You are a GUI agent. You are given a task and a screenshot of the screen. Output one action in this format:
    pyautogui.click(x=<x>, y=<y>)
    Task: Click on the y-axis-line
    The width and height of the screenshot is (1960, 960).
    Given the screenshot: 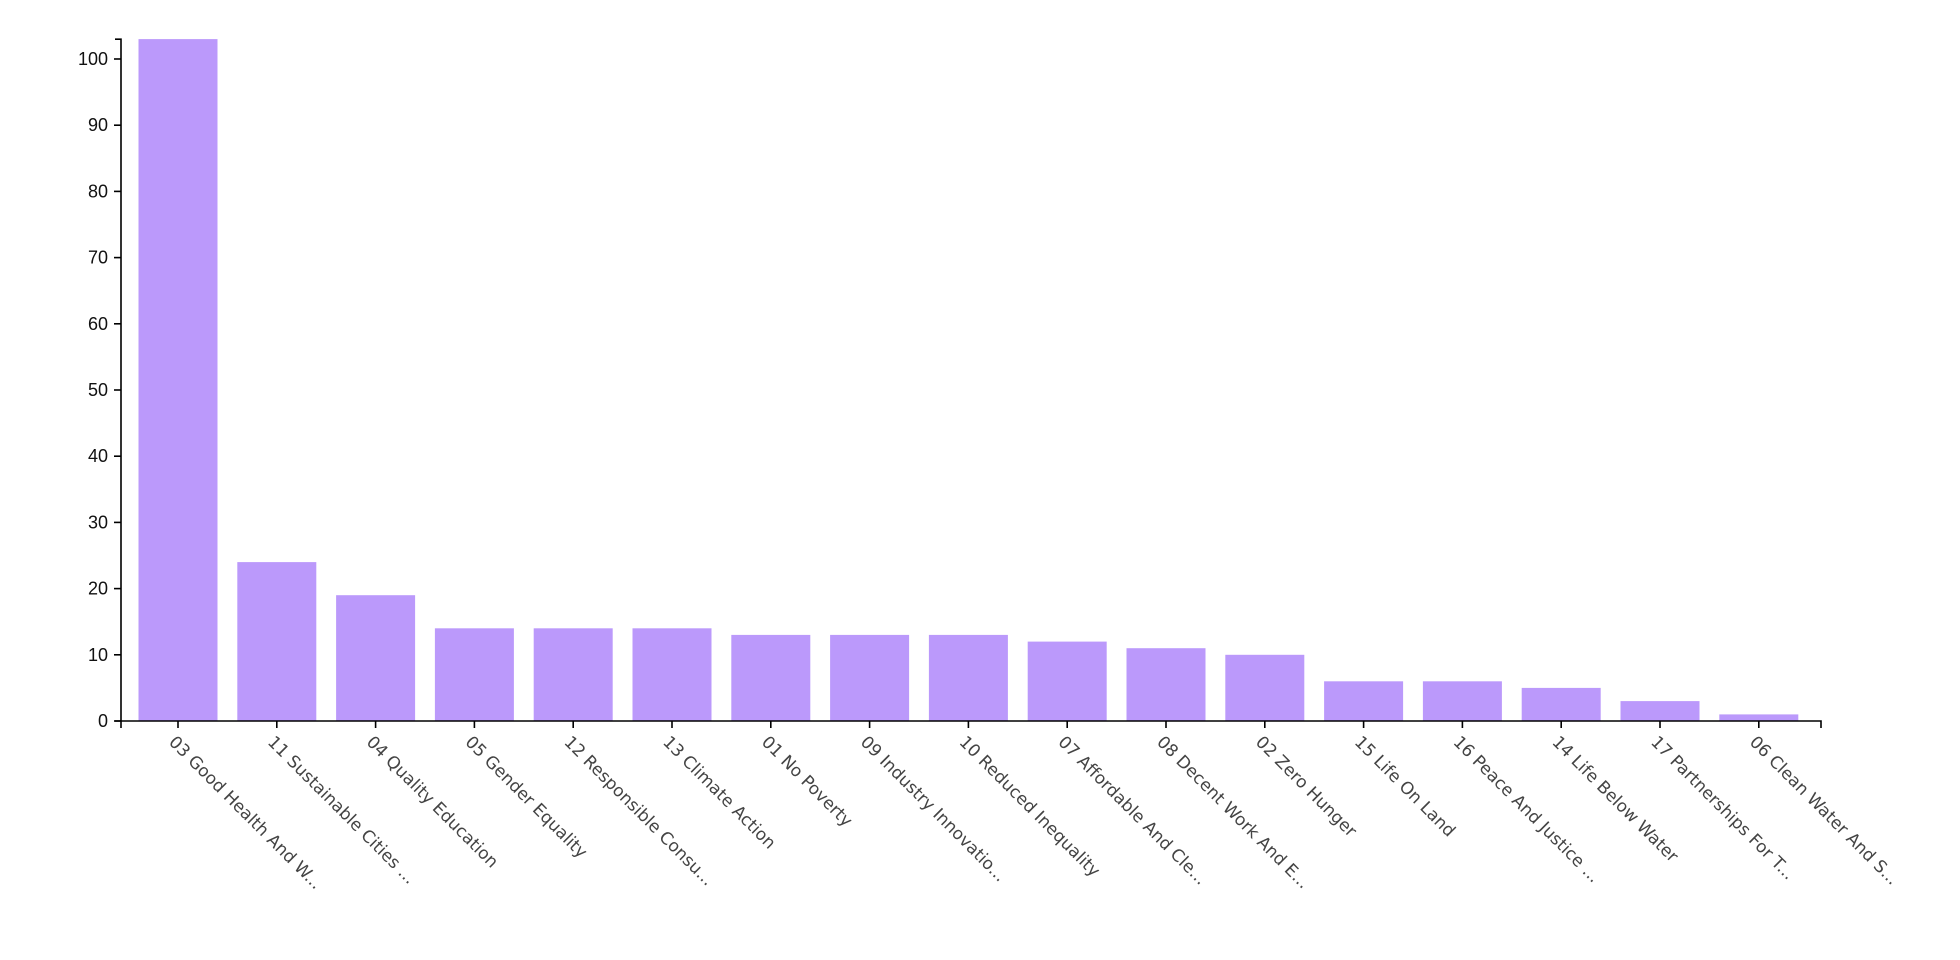 What is the action you would take?
    pyautogui.click(x=118, y=380)
    